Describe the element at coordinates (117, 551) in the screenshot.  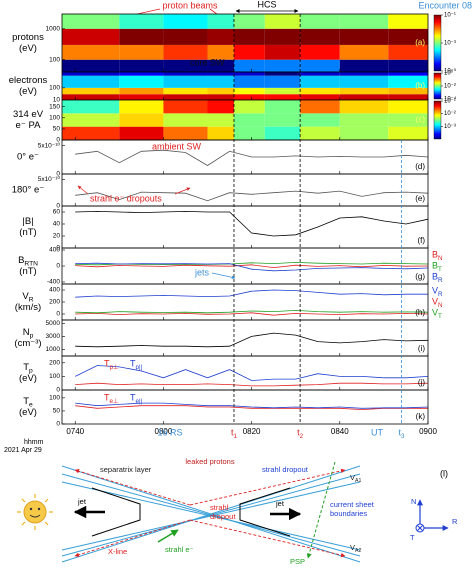
I see `diagram-label: X-line` at that location.